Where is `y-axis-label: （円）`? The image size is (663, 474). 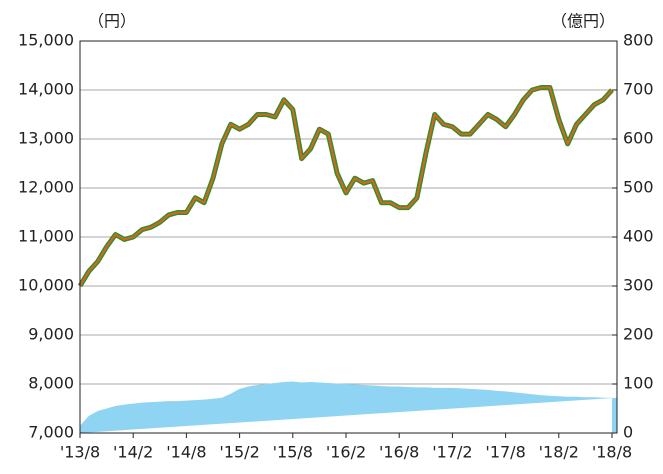
y-axis-label: （円） is located at coordinates (112, 21).